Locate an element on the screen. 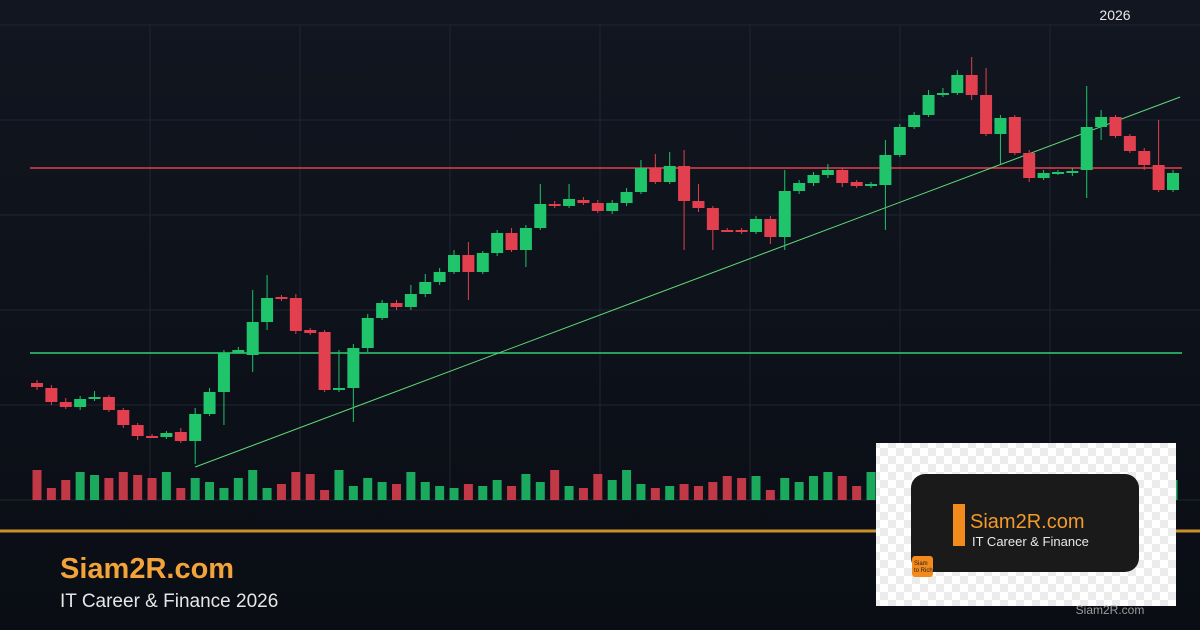 This screenshot has width=1200, height=630. logo-subtitle: IT Career & Finance is located at coordinates (1030, 541).